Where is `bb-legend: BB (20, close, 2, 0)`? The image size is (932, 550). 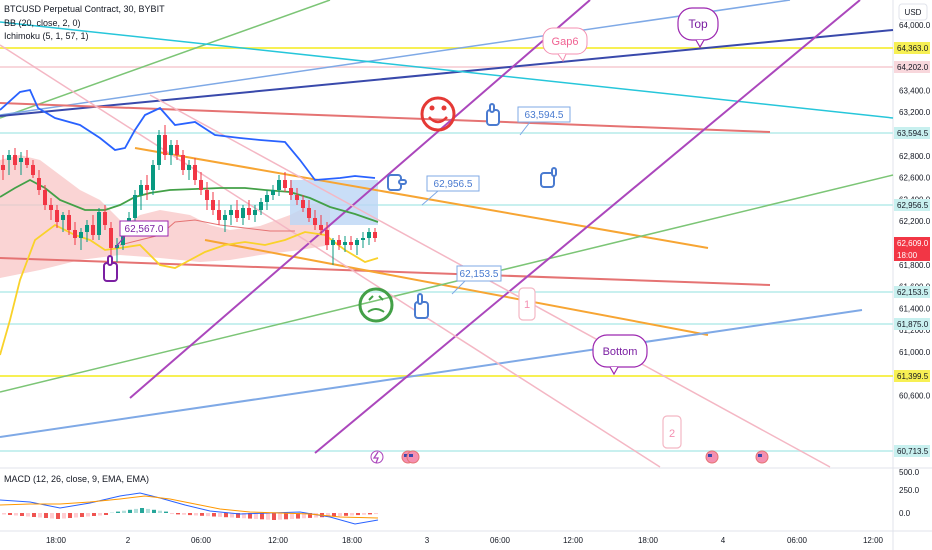
bb-legend: BB (20, close, 2, 0) is located at coordinates (42, 23).